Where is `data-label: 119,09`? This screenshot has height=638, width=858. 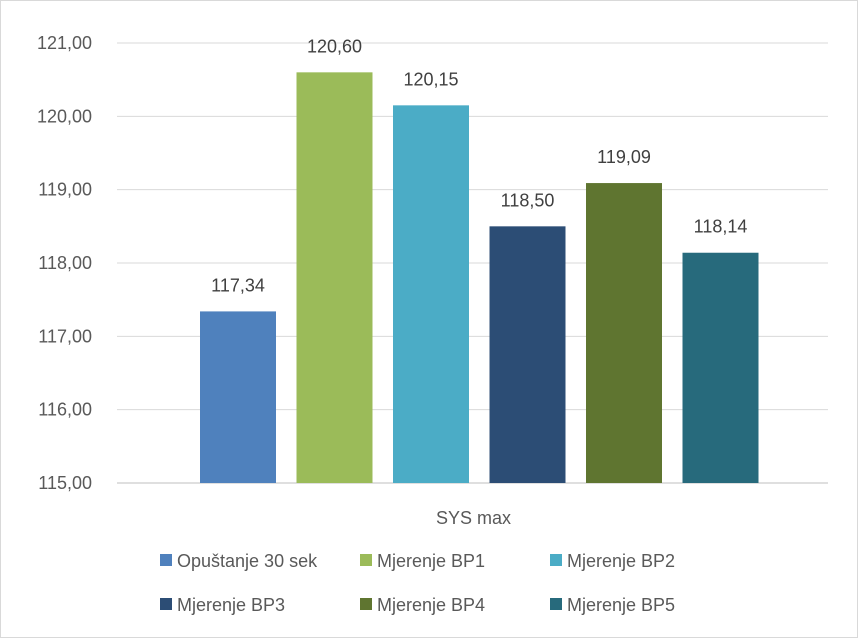
data-label: 119,09 is located at coordinates (624, 157).